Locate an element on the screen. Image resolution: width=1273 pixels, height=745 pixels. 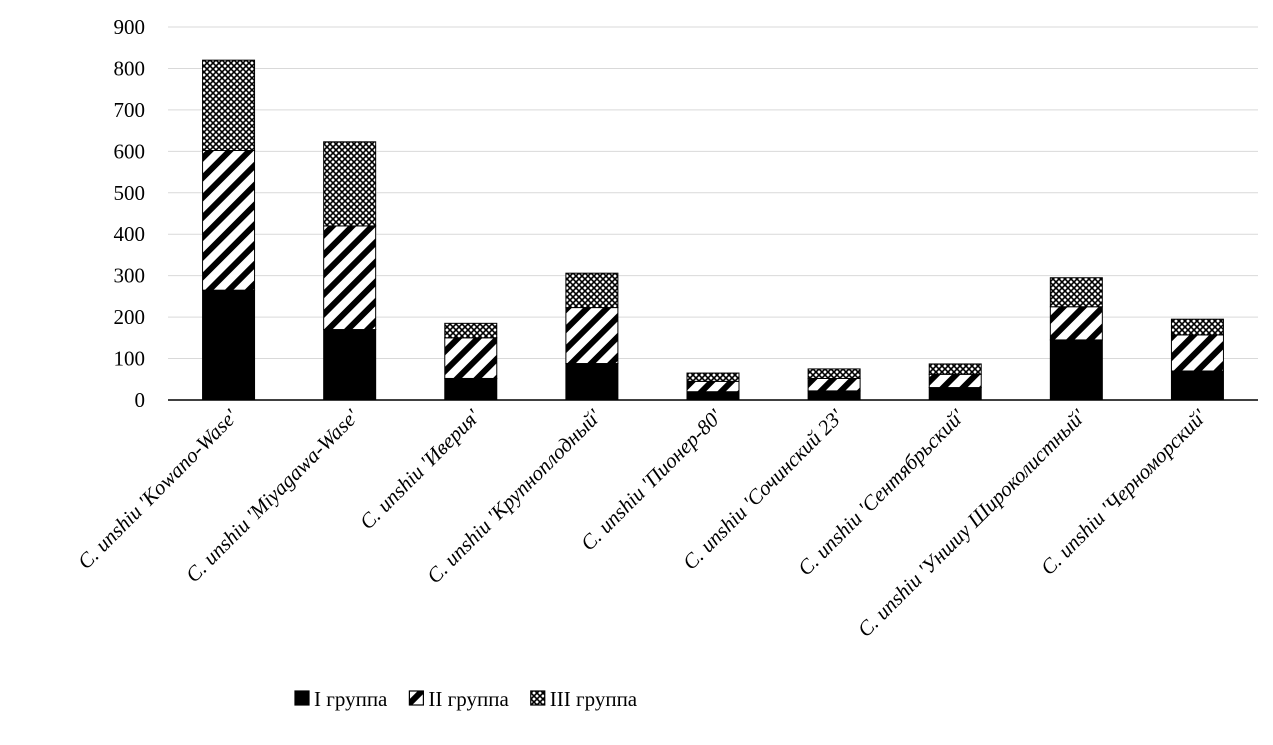
legend-item: II группа is located at coordinates (458, 699).